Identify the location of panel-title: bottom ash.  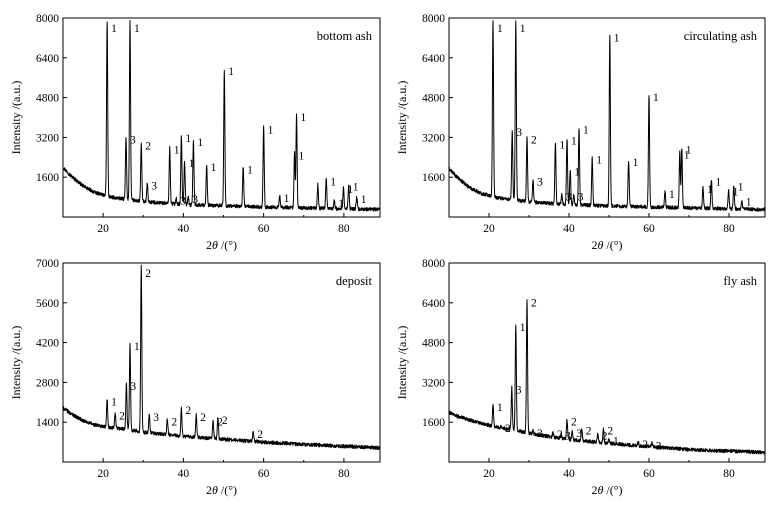
(345, 36).